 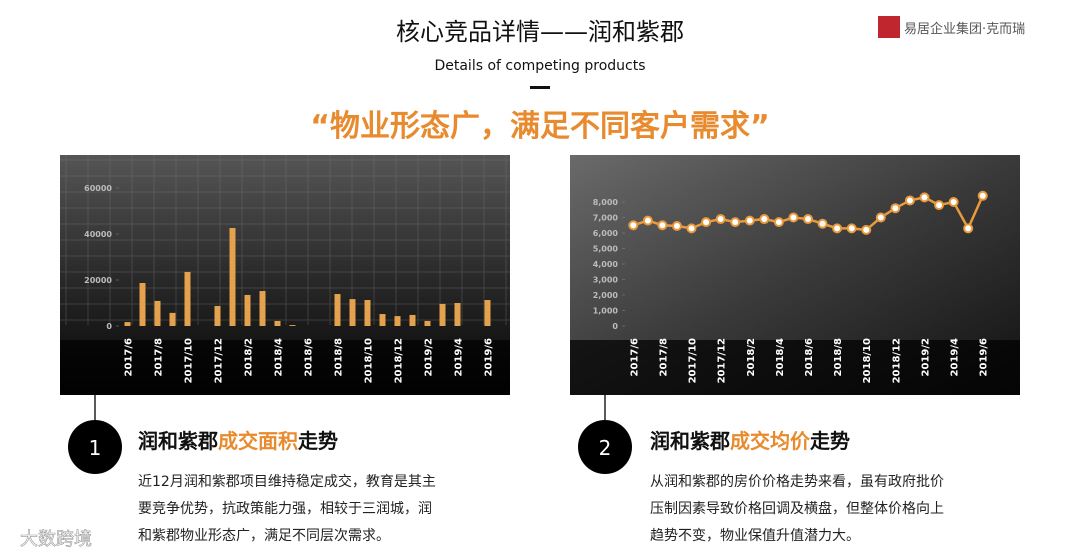 I want to click on y-tick-label: 40000, so click(x=98, y=234).